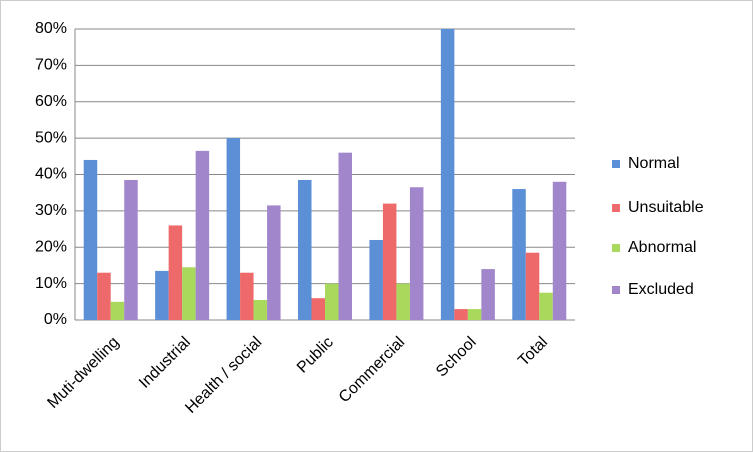  Describe the element at coordinates (51, 210) in the screenshot. I see `y-tick-label: 30%` at that location.